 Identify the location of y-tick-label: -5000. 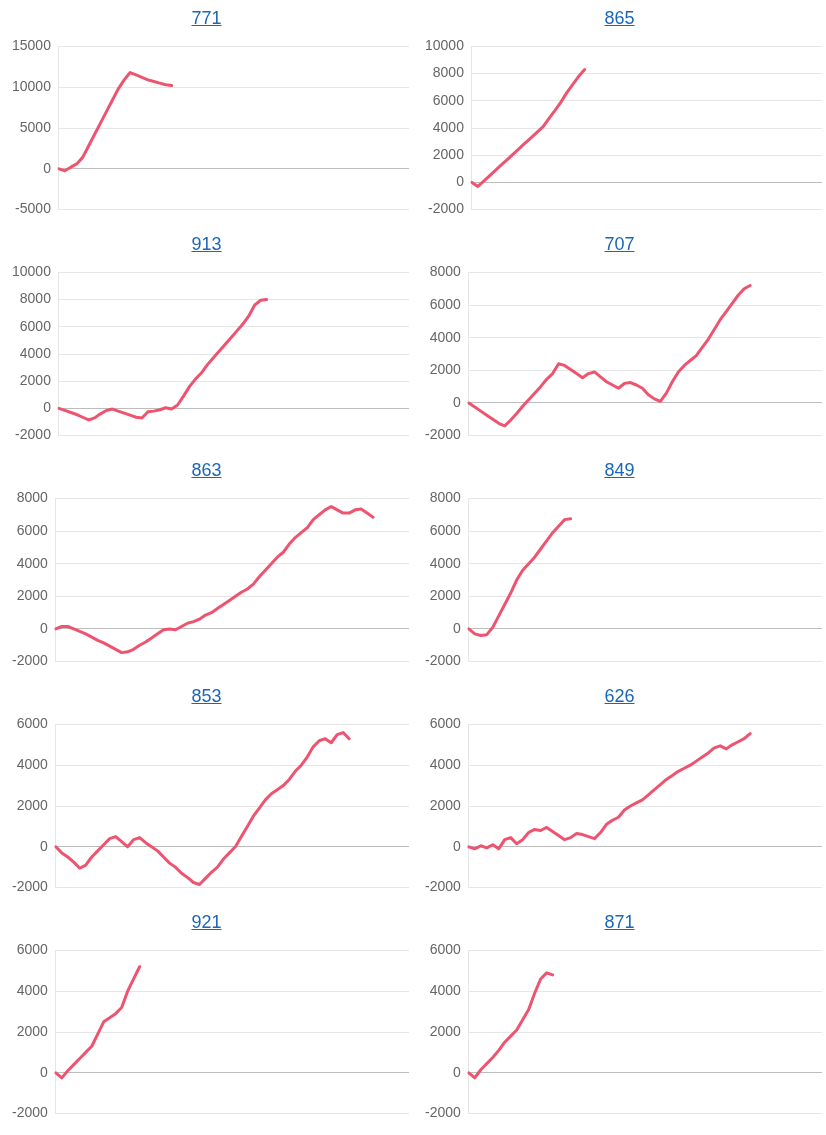
(33, 208).